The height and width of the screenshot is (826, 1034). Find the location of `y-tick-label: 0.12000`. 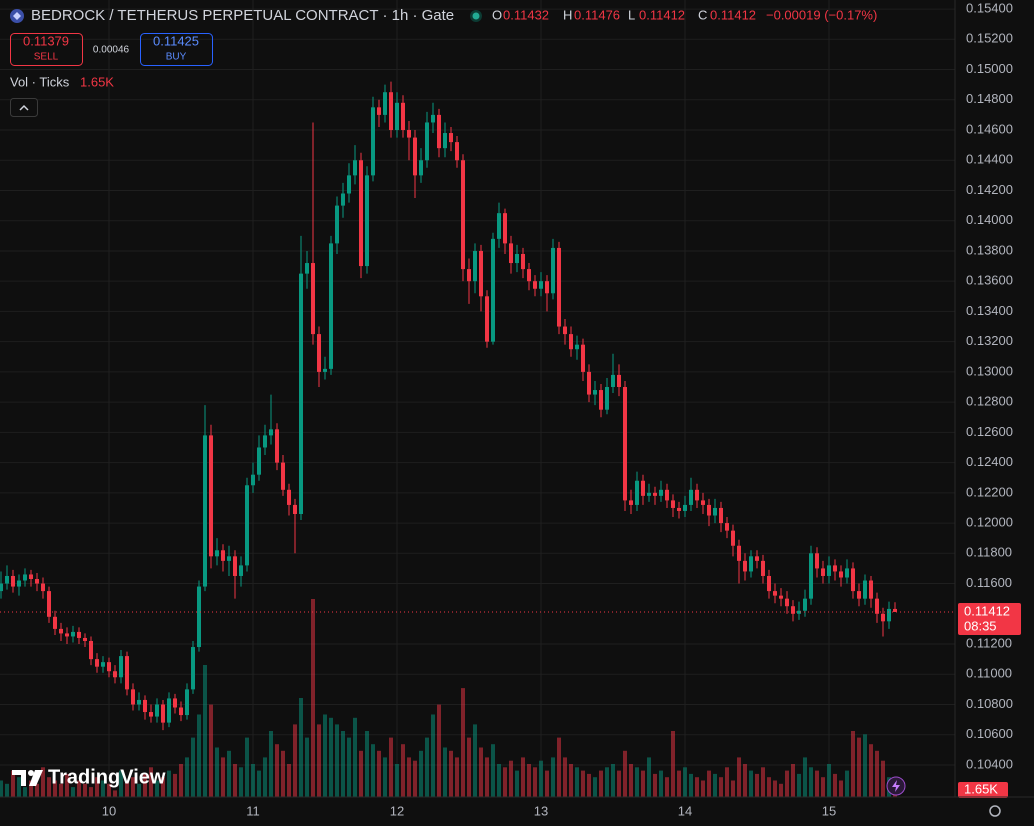

y-tick-label: 0.12000 is located at coordinates (989, 522).